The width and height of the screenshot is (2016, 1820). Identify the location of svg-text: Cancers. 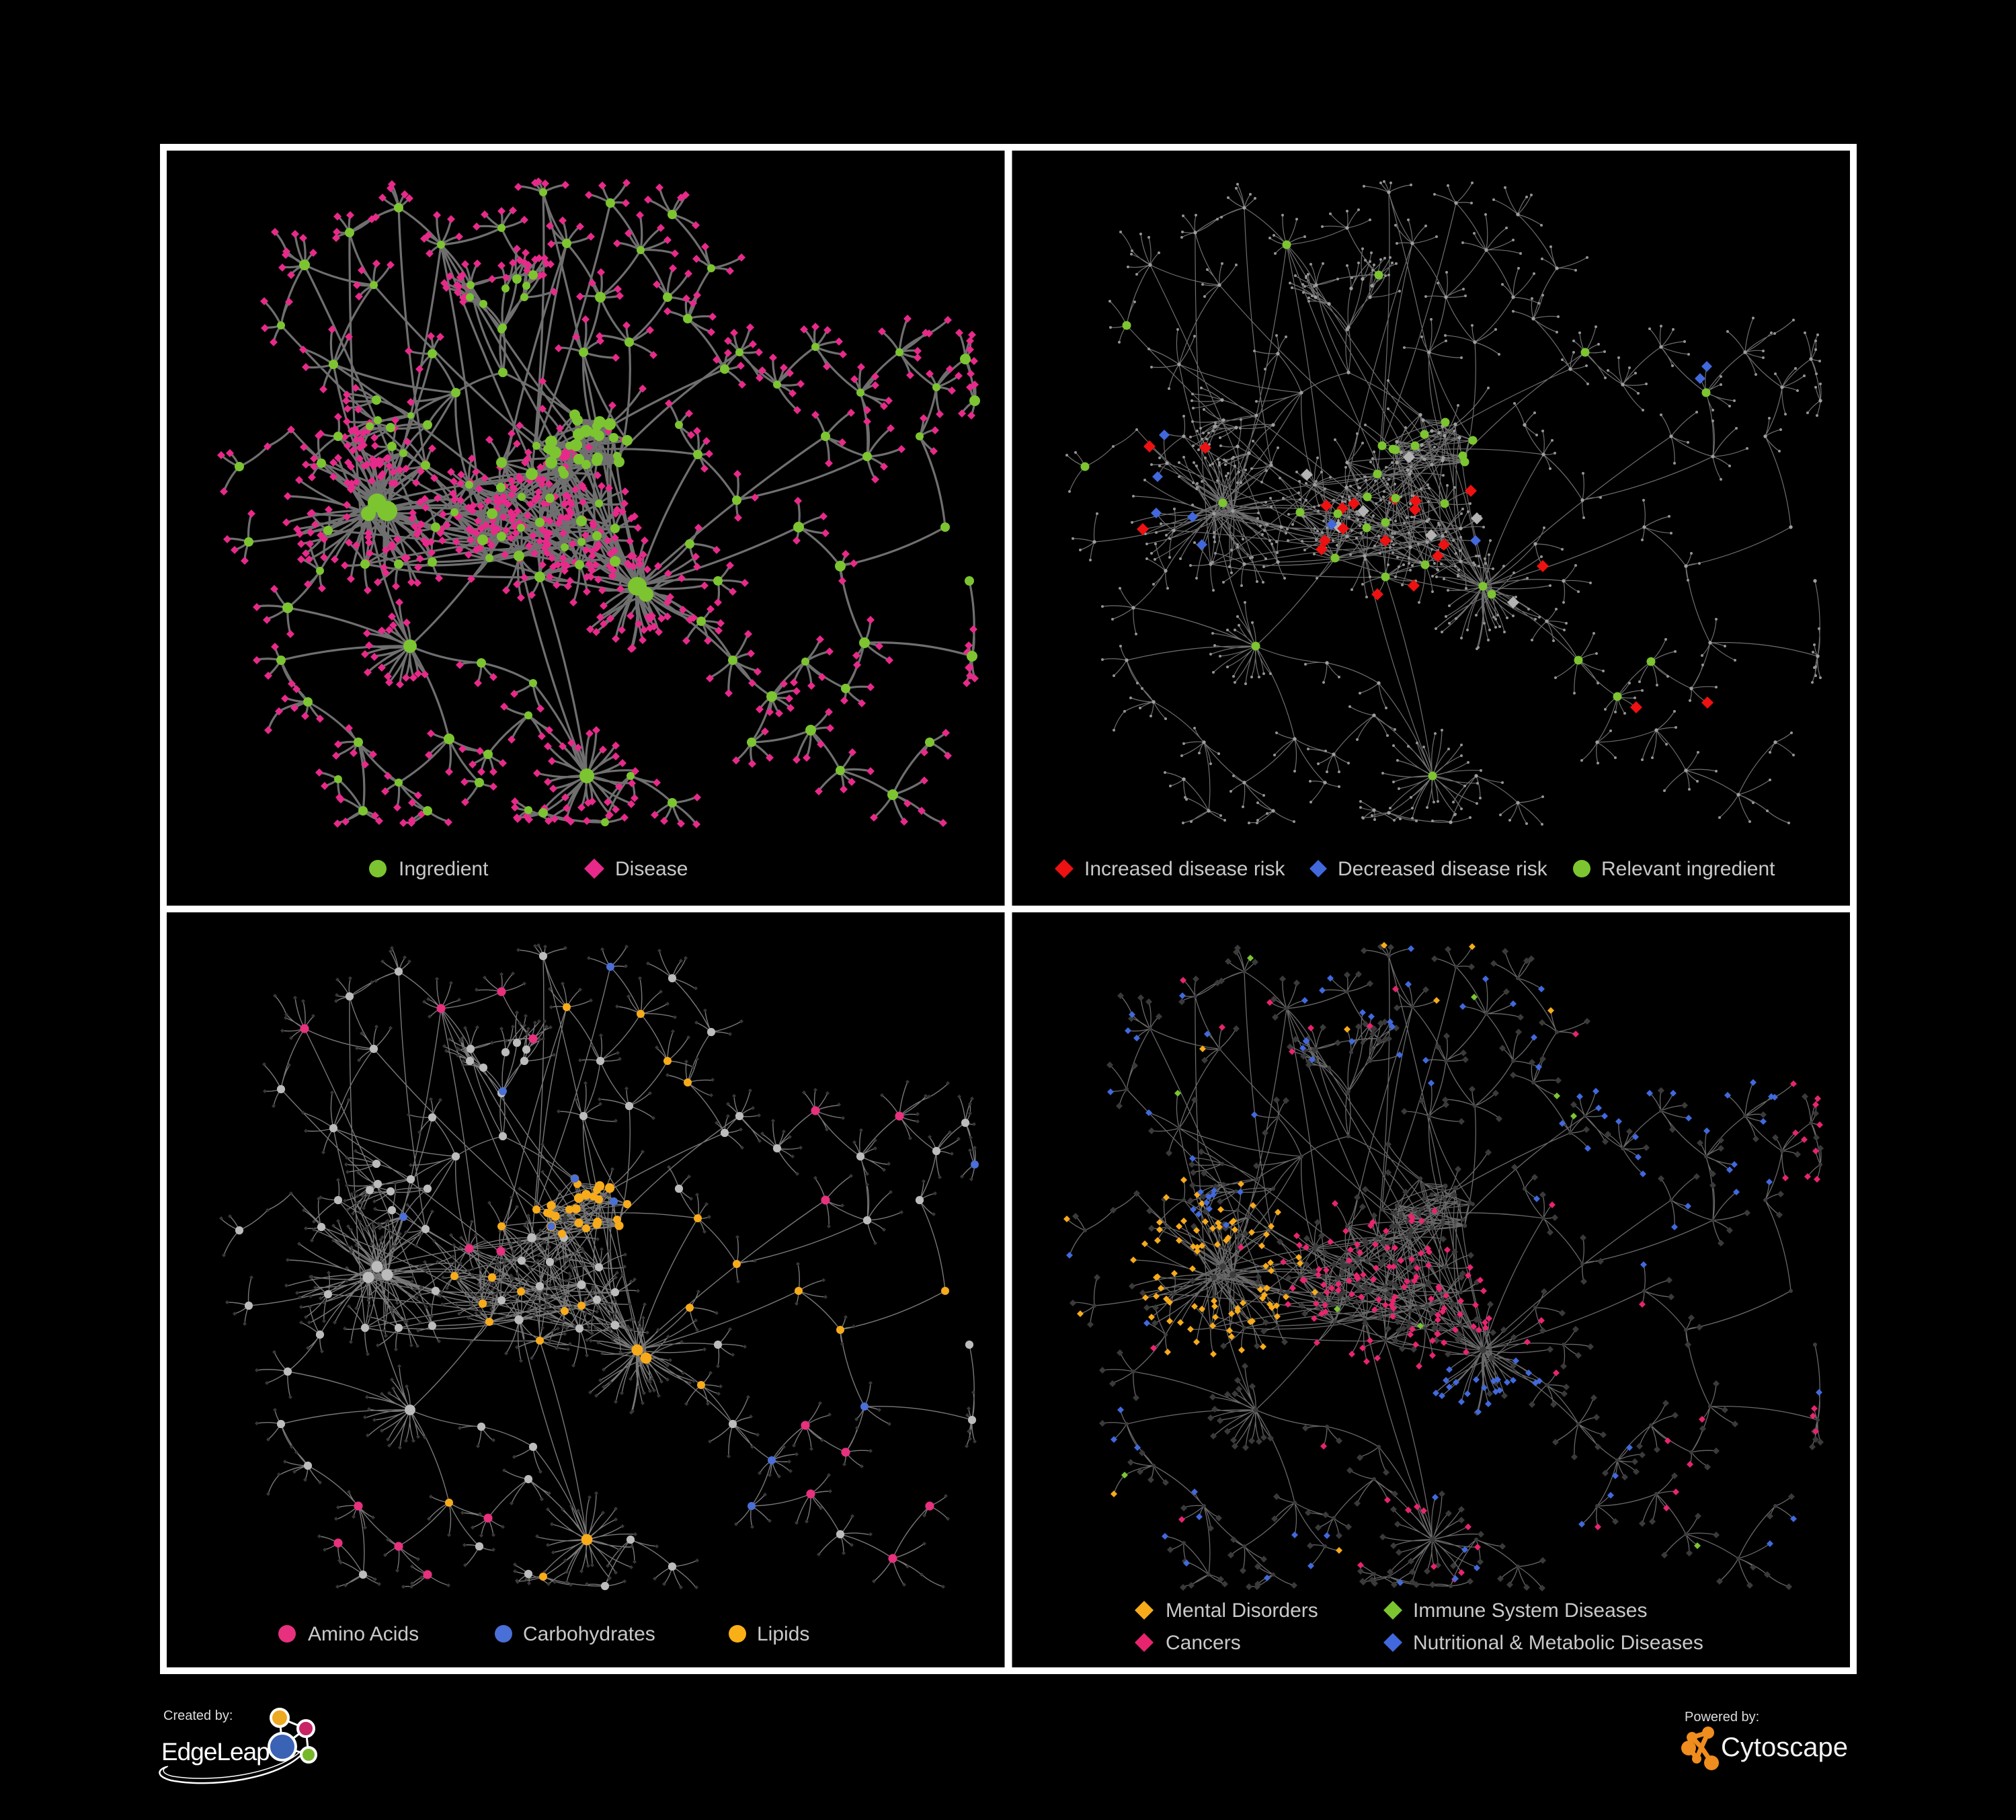
(1203, 1643).